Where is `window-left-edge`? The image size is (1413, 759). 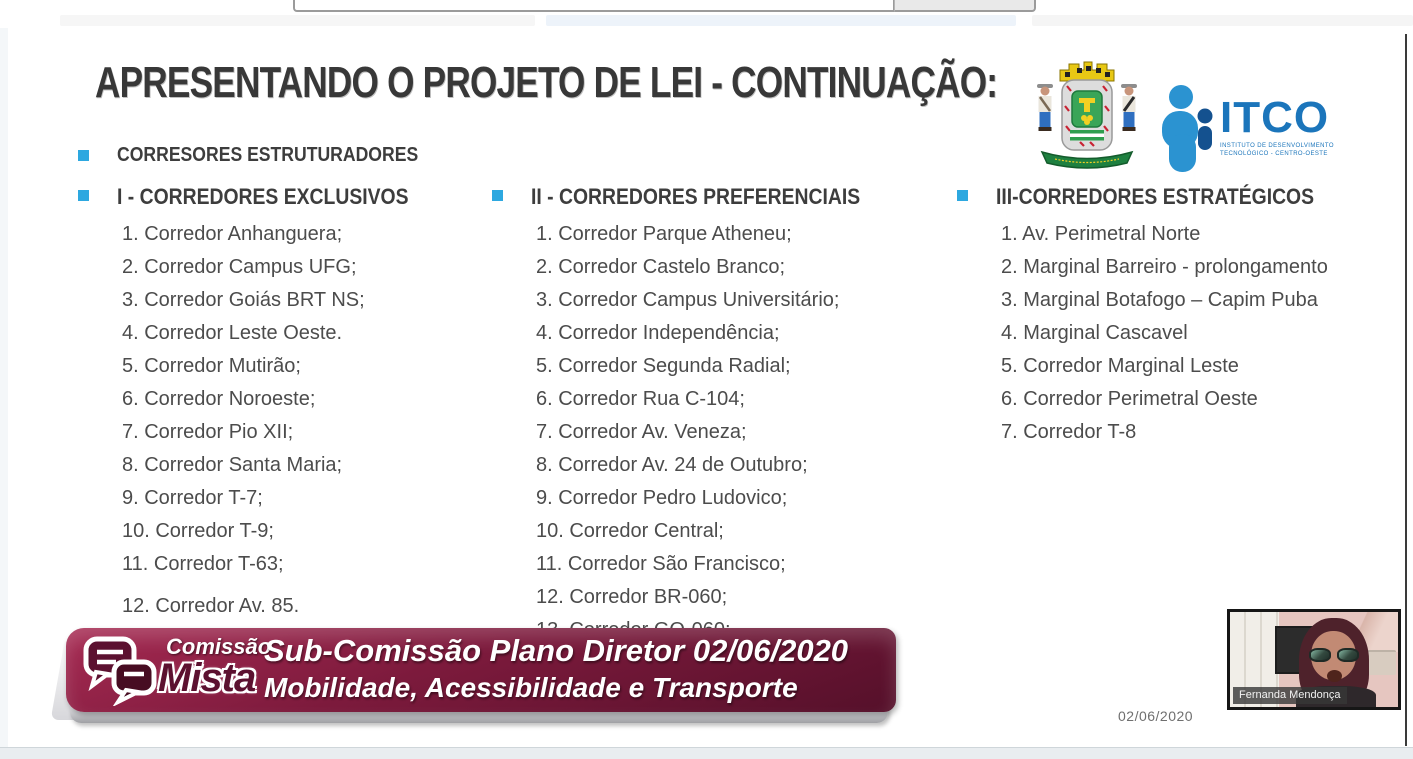
window-left-edge is located at coordinates (4, 387).